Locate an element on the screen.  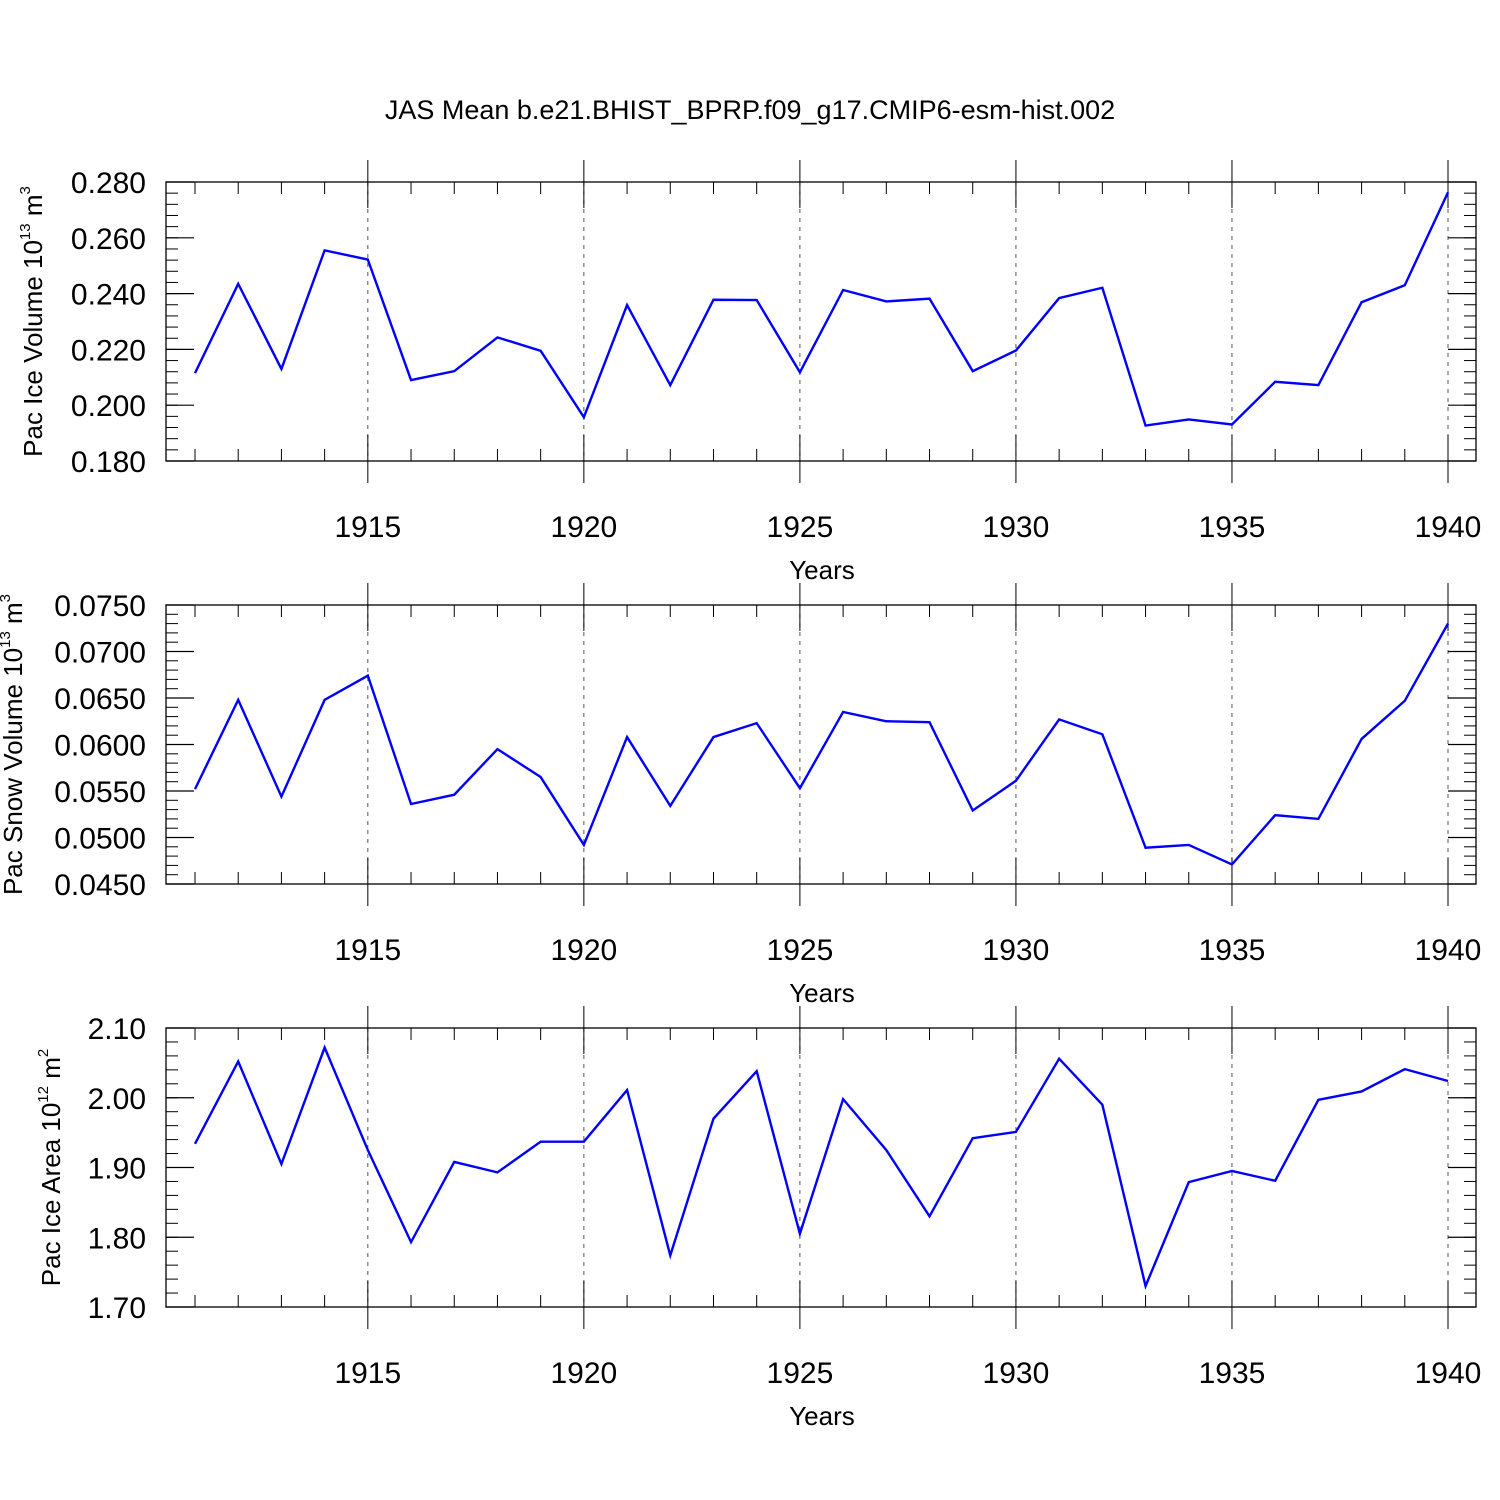
y-axis-title-unit-exp: 2 is located at coordinates (43, 1053).